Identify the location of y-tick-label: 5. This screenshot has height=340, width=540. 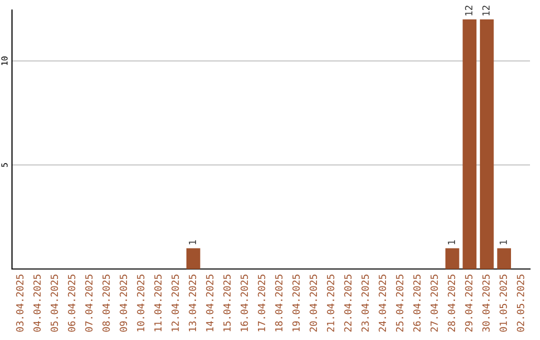
(4, 165).